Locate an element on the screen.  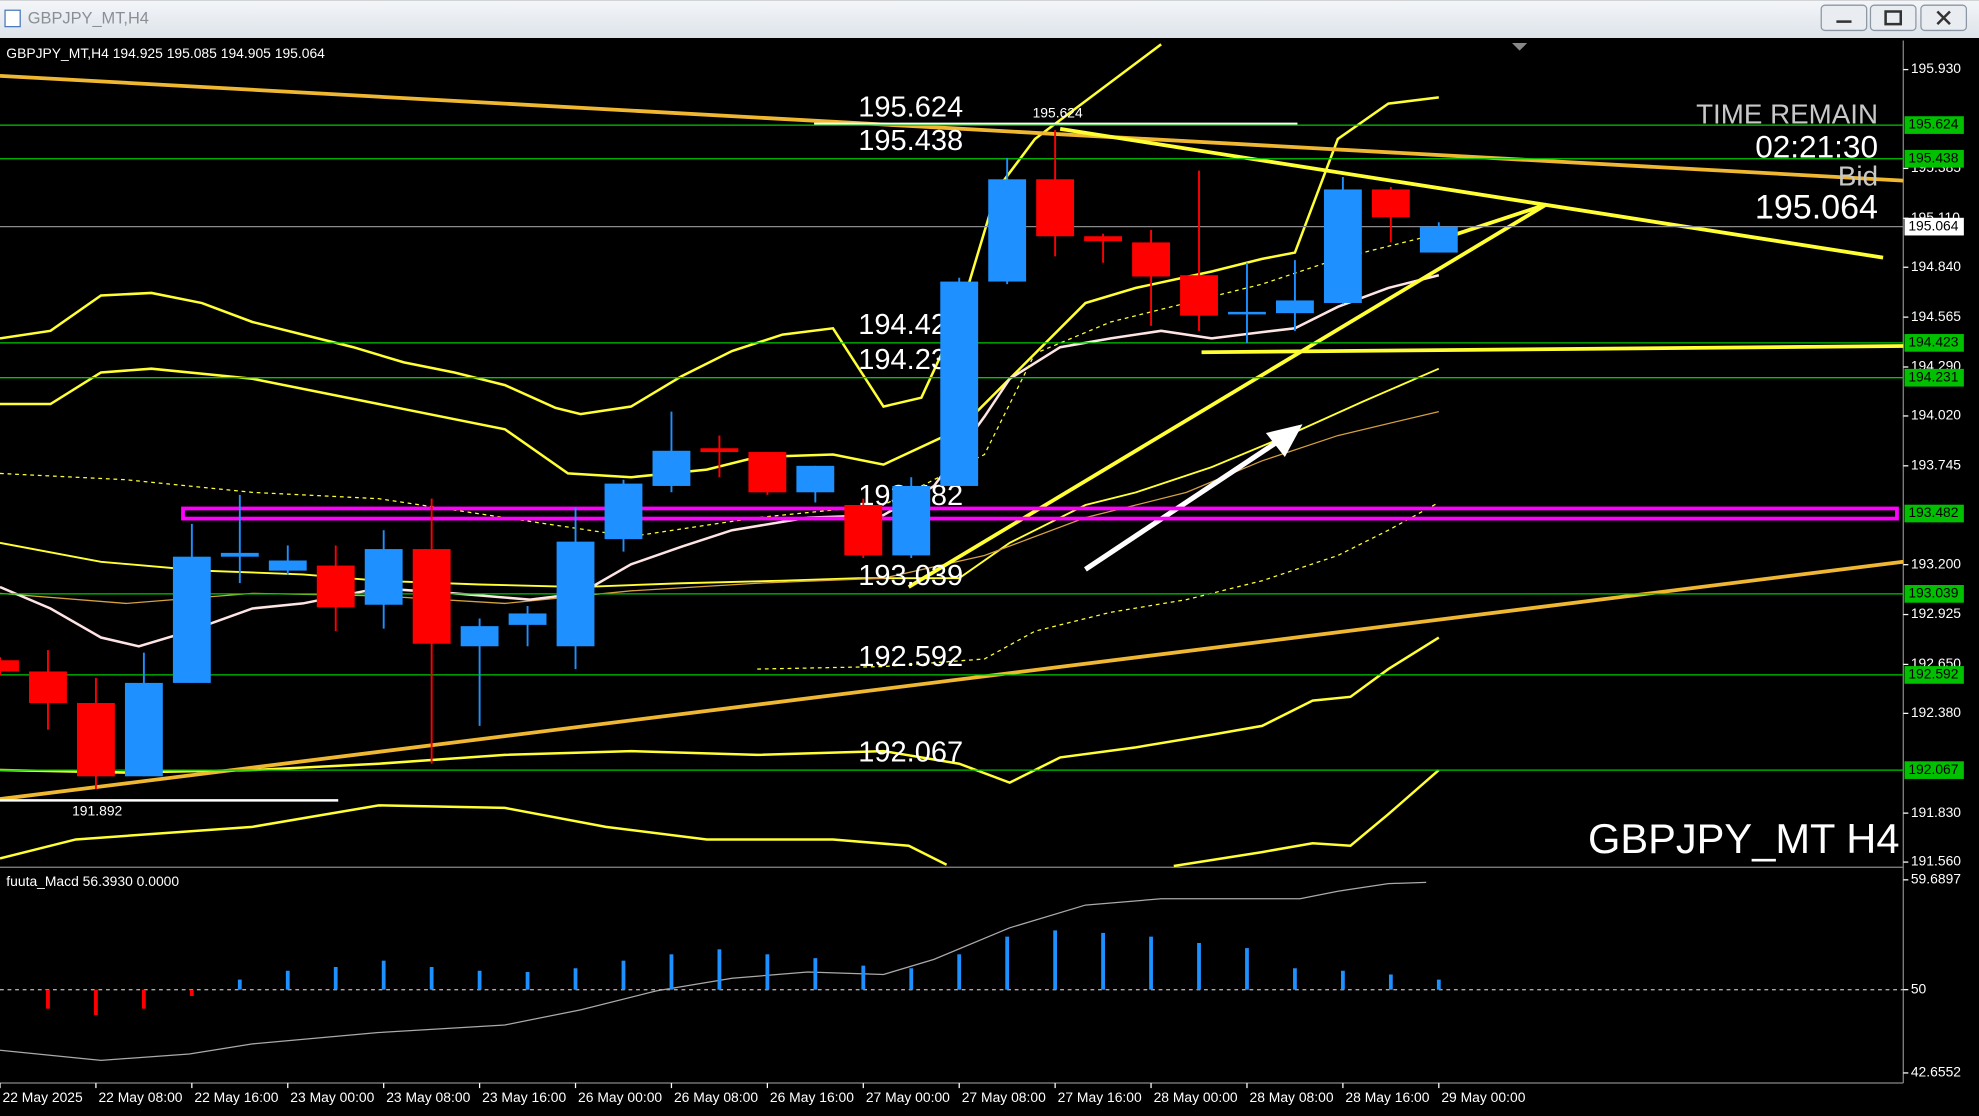
x-tick-label: 29 May 00:00 is located at coordinates (1483, 1097).